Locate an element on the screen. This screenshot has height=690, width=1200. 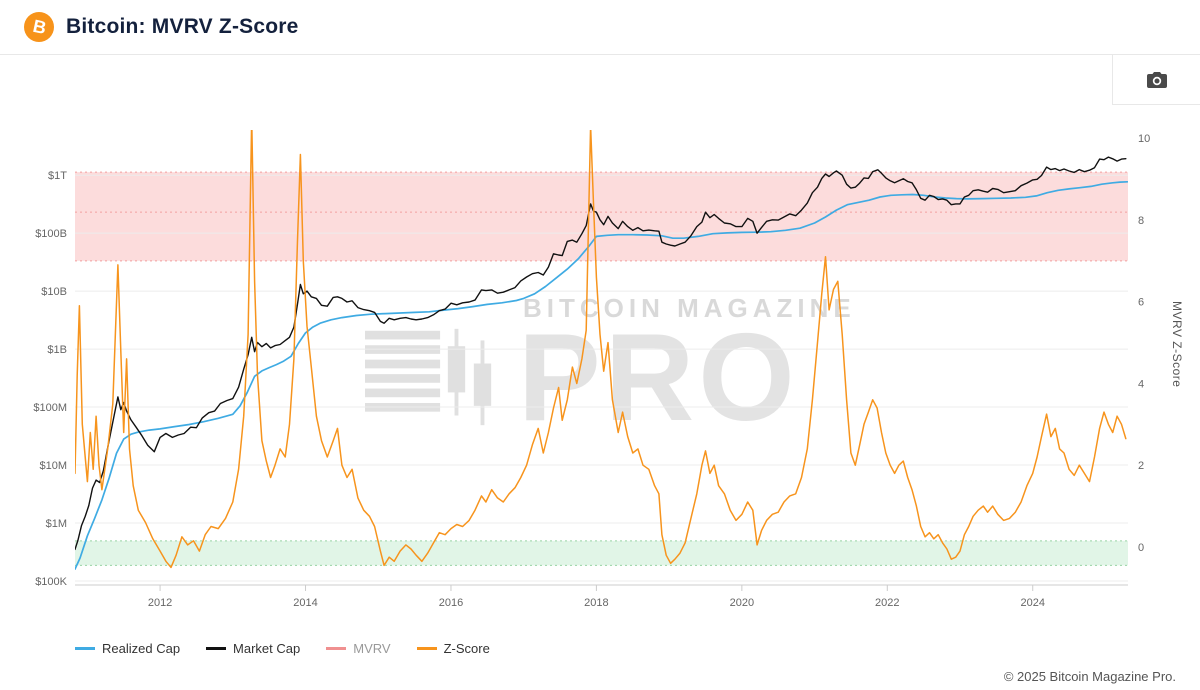
bitcoin-logo-icon: B is located at coordinates (39, 27).